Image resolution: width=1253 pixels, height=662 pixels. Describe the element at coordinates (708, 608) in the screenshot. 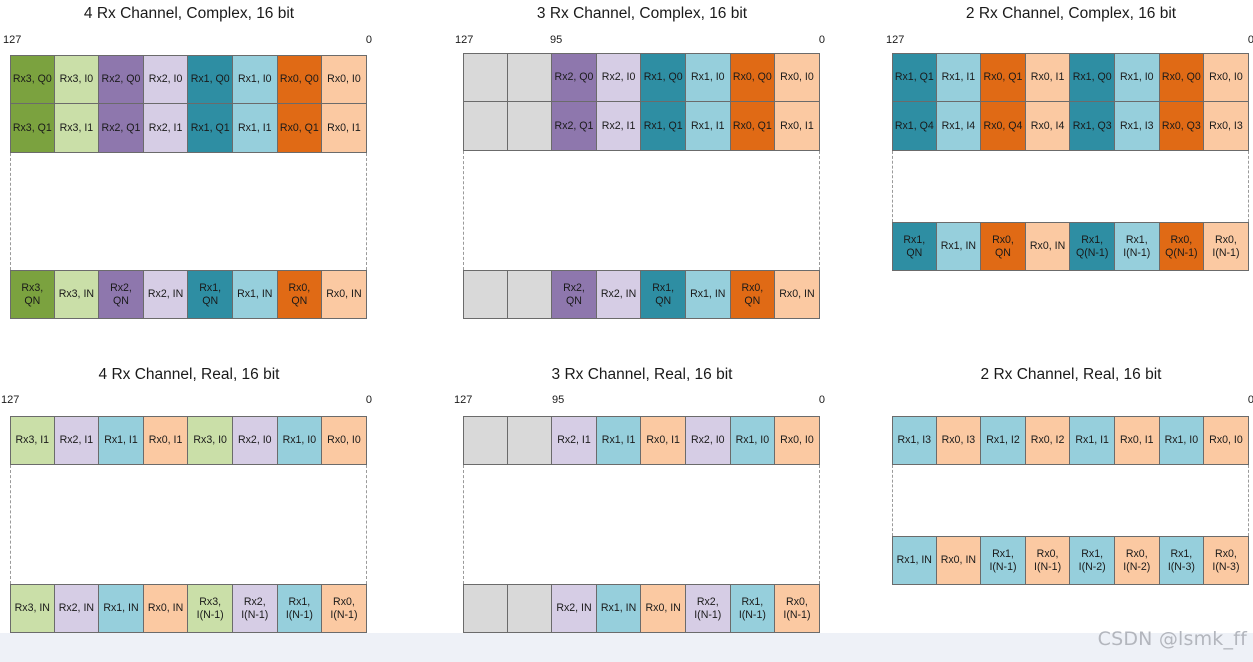

I see `data-cell: Rx2, I(N-1)` at that location.